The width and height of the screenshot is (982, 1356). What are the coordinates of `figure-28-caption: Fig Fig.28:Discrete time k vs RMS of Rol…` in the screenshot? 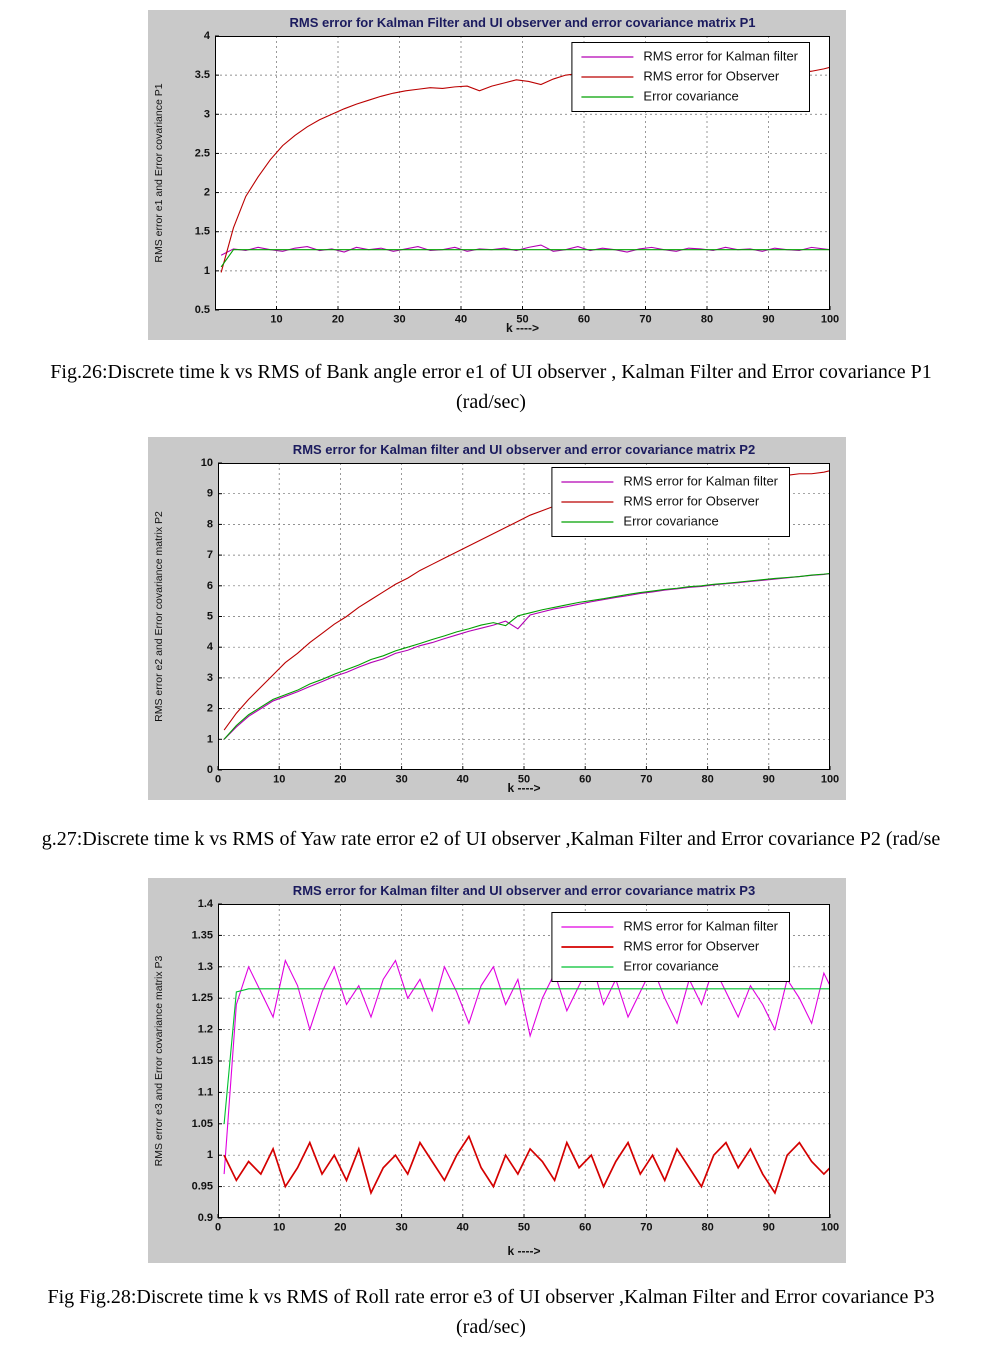 It's located at (491, 1312).